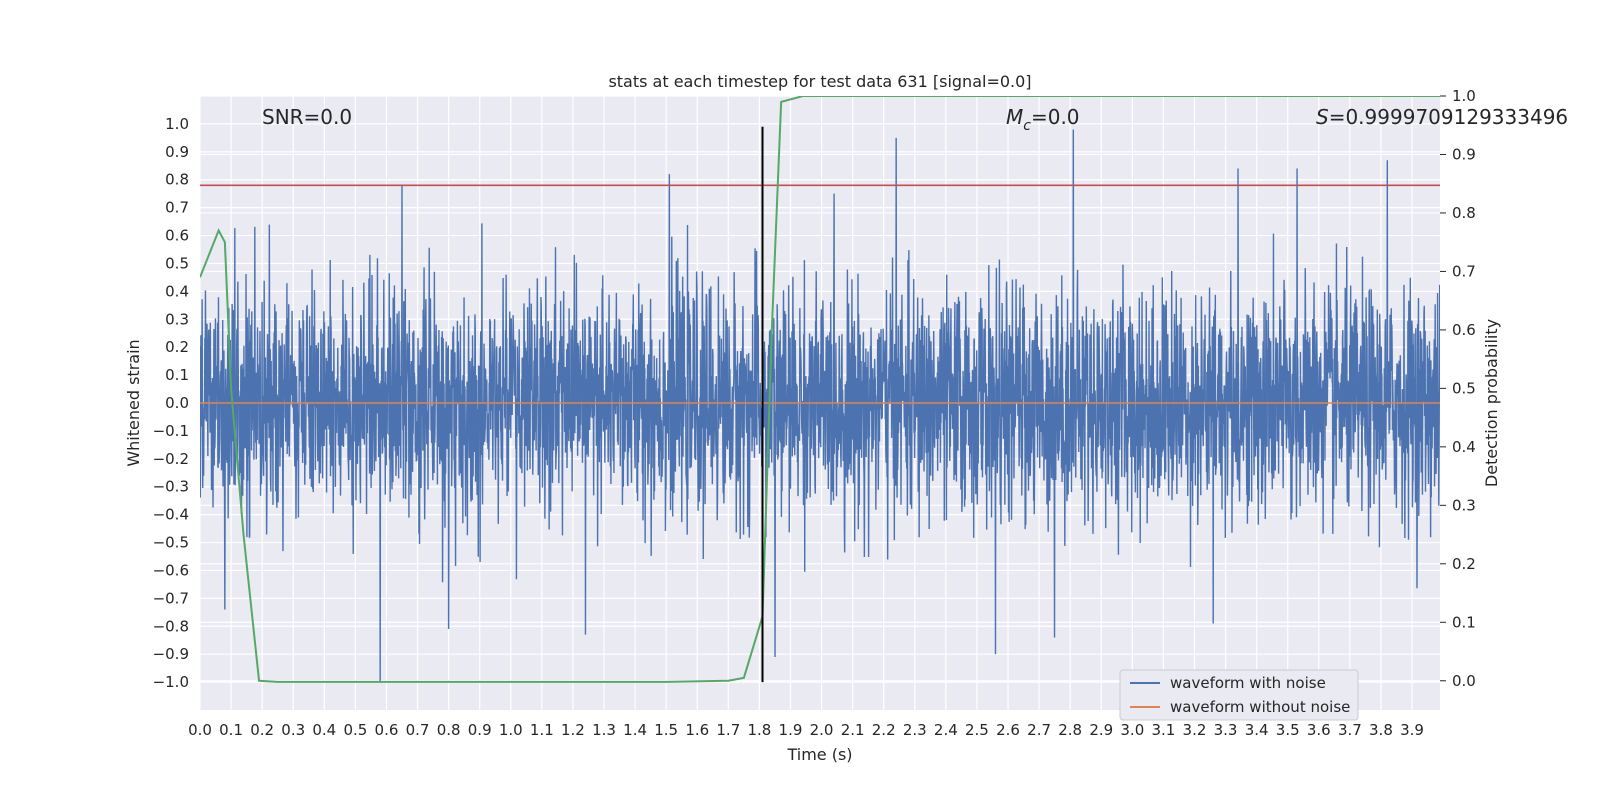 The width and height of the screenshot is (1600, 800). What do you see at coordinates (915, 730) in the screenshot?
I see `x-tick-label: 2.3` at bounding box center [915, 730].